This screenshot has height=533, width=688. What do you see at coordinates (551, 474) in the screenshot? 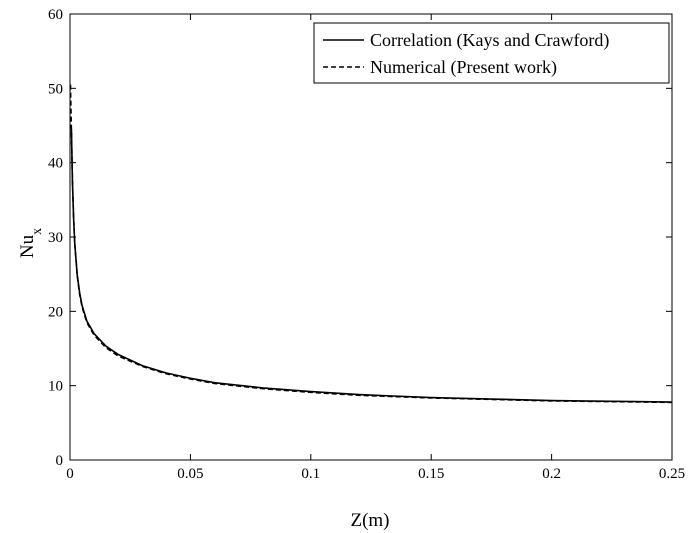
I see `x-tick-label: 0.2` at bounding box center [551, 474].